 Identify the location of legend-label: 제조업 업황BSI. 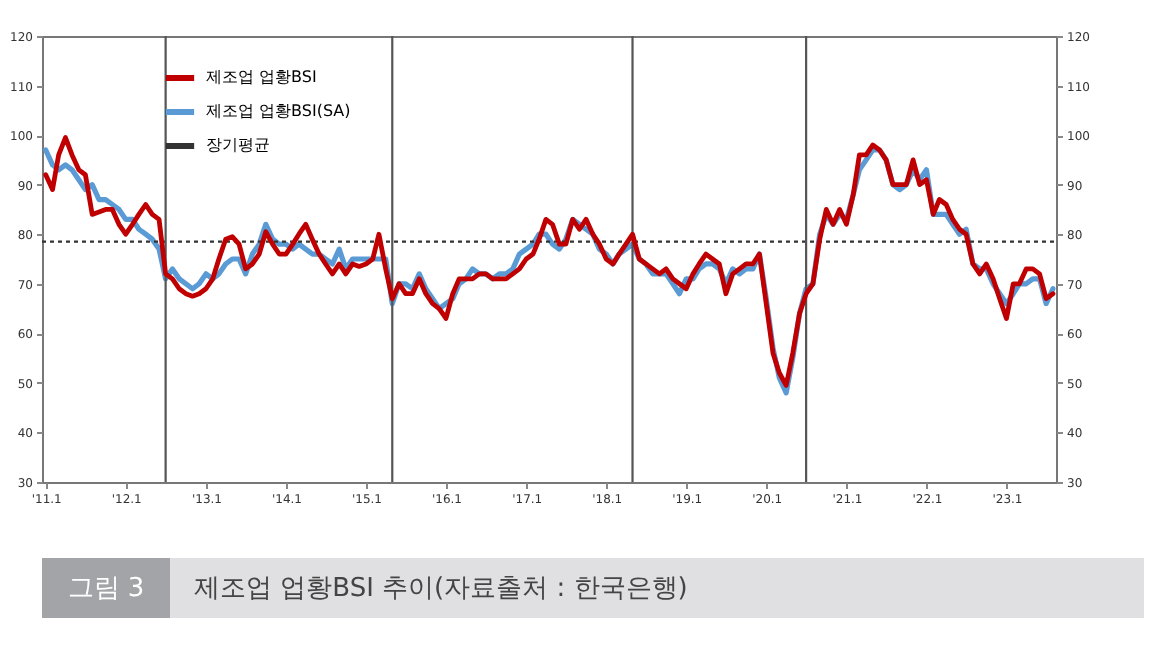
(261, 77).